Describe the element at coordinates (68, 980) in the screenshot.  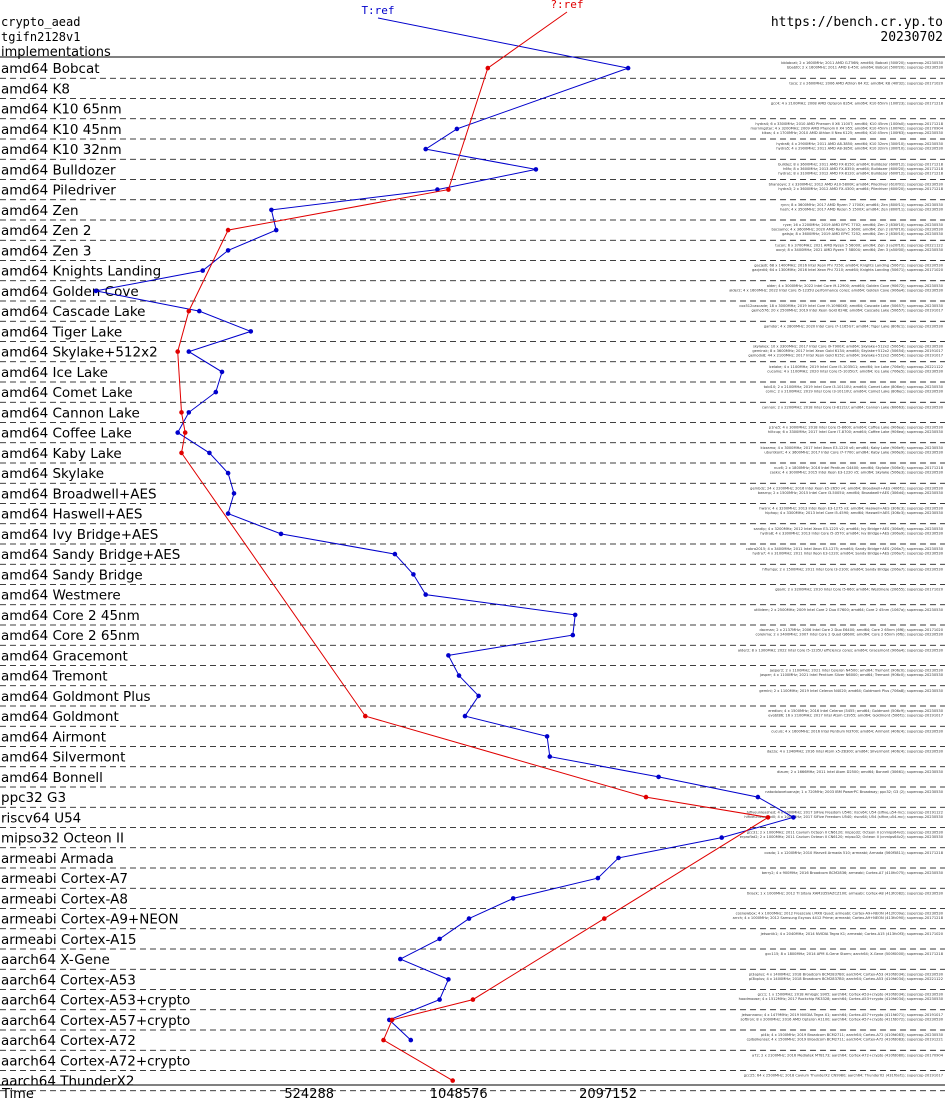
I see `row-label: aarch64 Cortex-A53` at that location.